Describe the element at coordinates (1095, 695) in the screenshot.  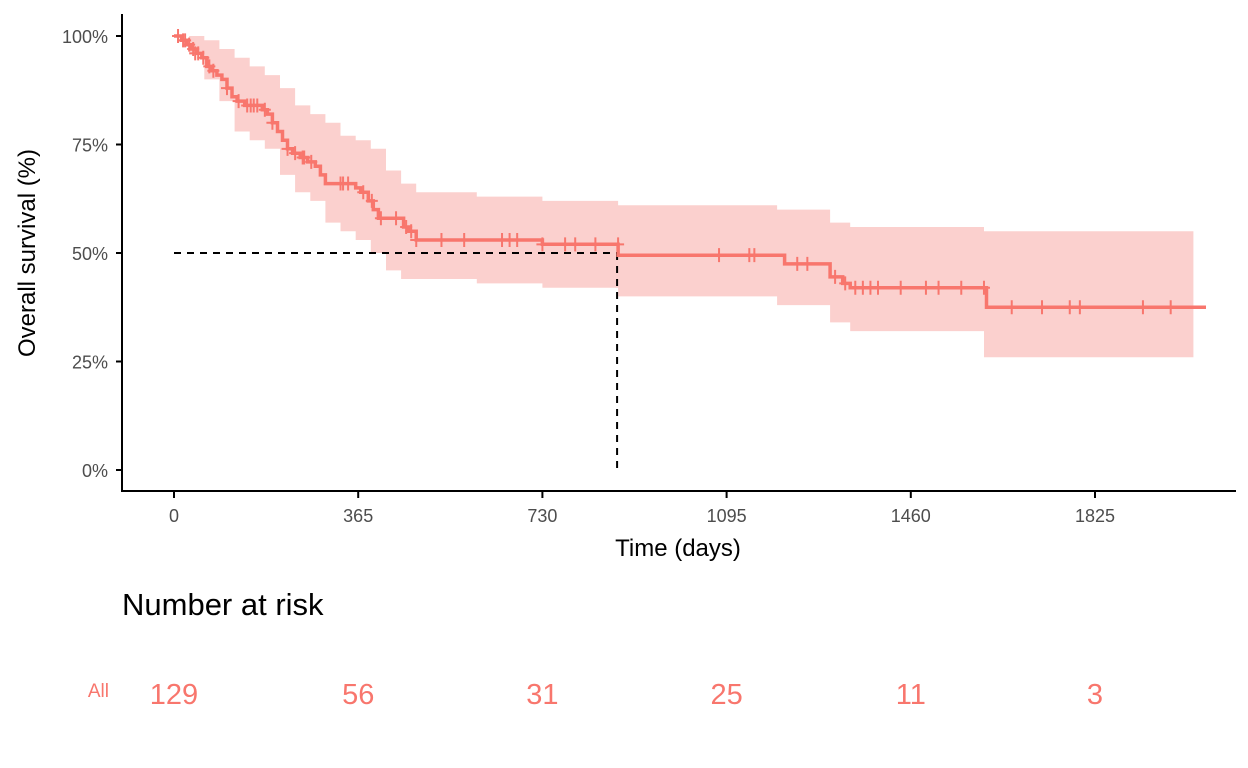
I see `risk-count: 3` at that location.